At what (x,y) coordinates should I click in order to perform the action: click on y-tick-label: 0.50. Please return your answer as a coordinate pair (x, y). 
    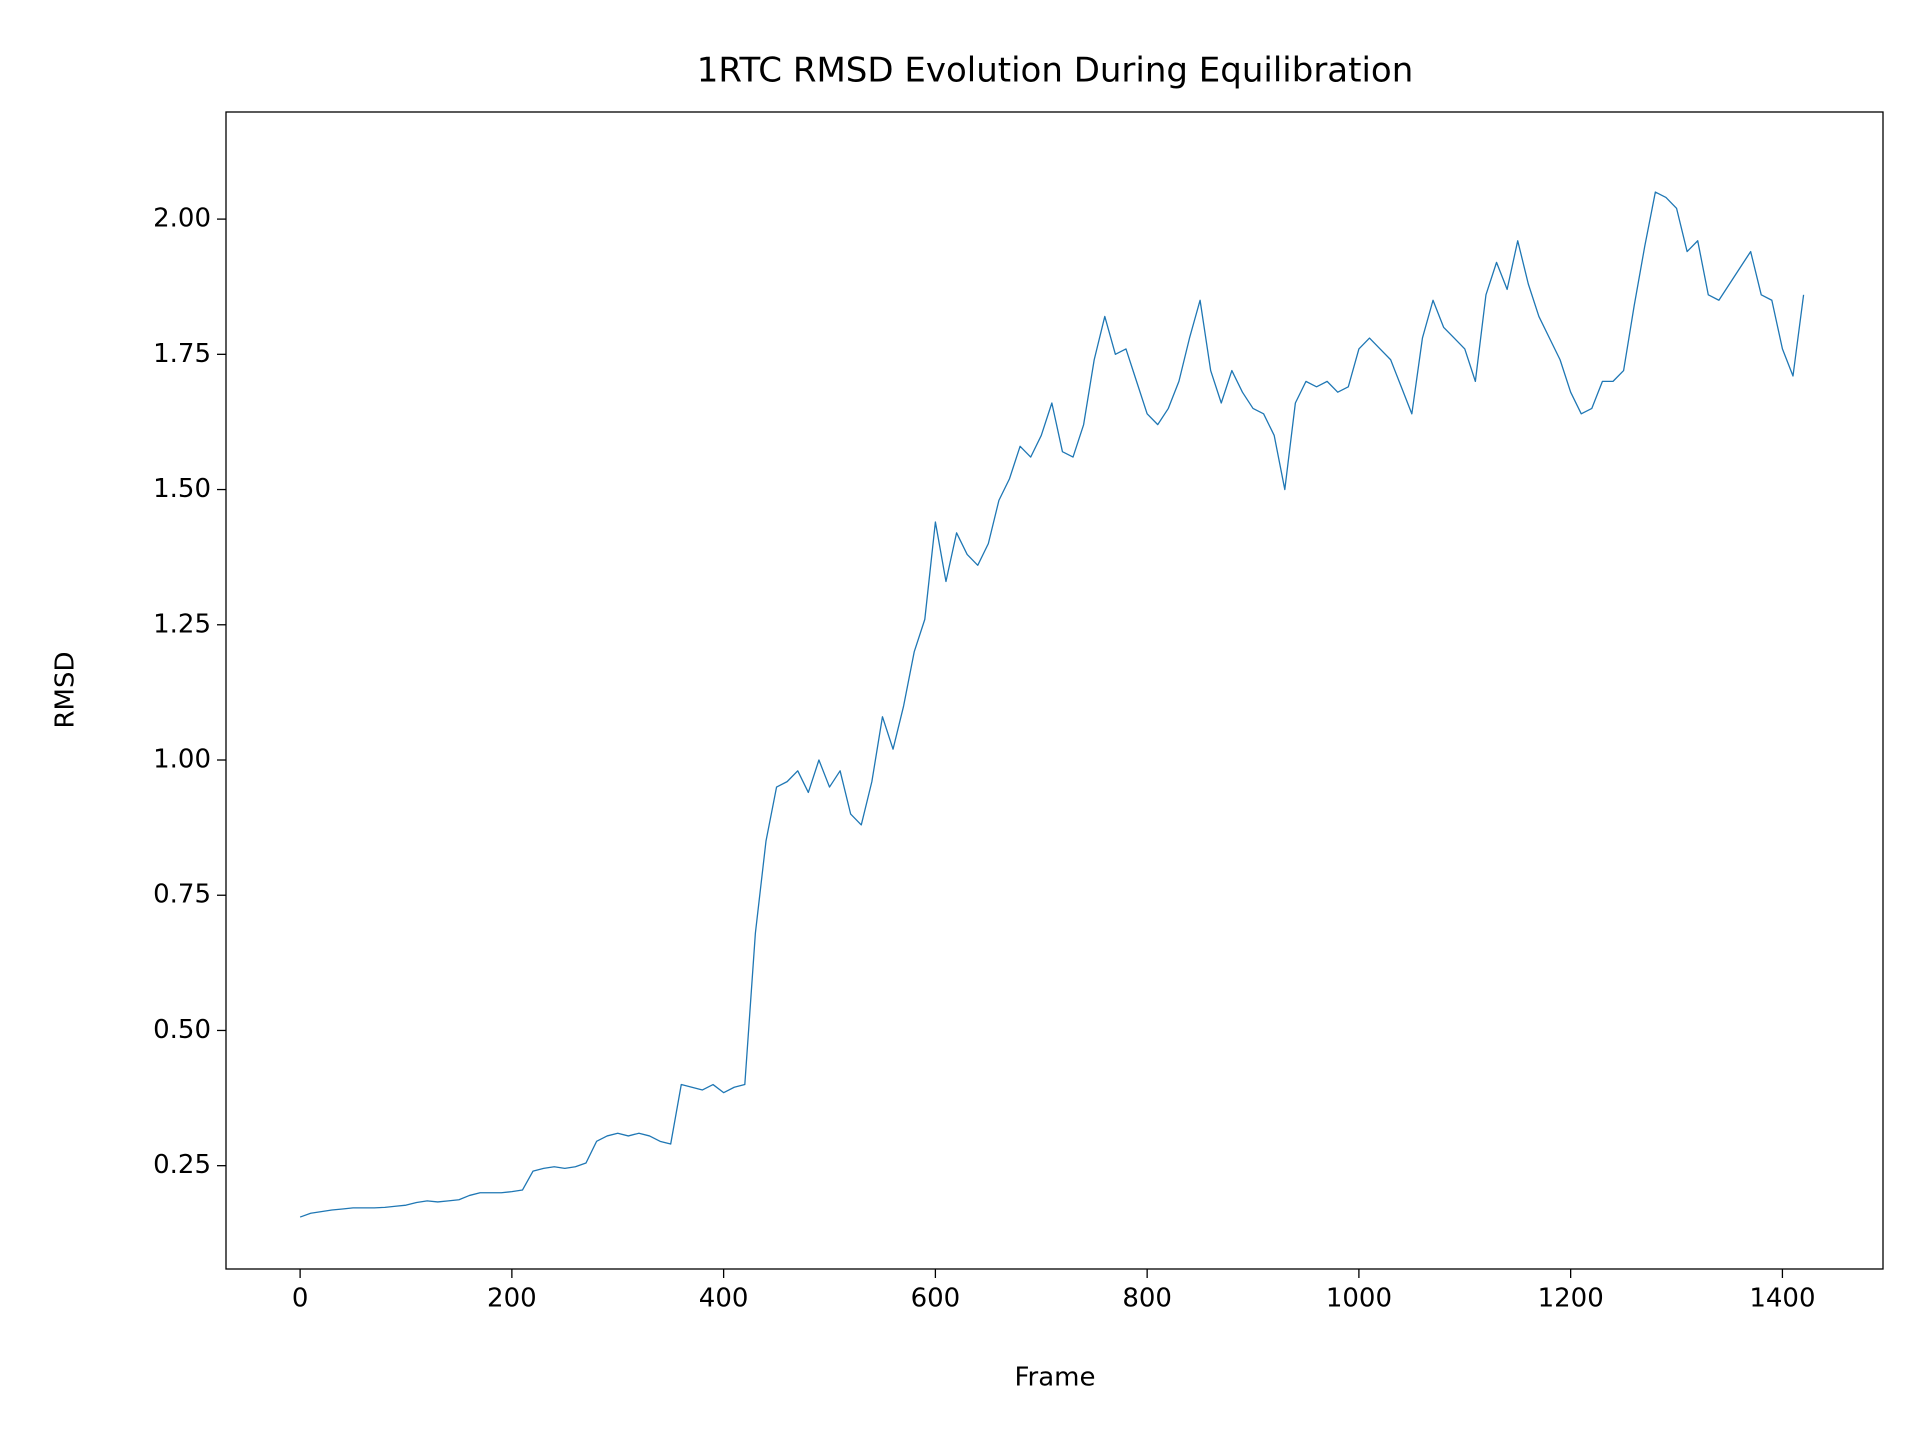
    Looking at the image, I should click on (182, 1030).